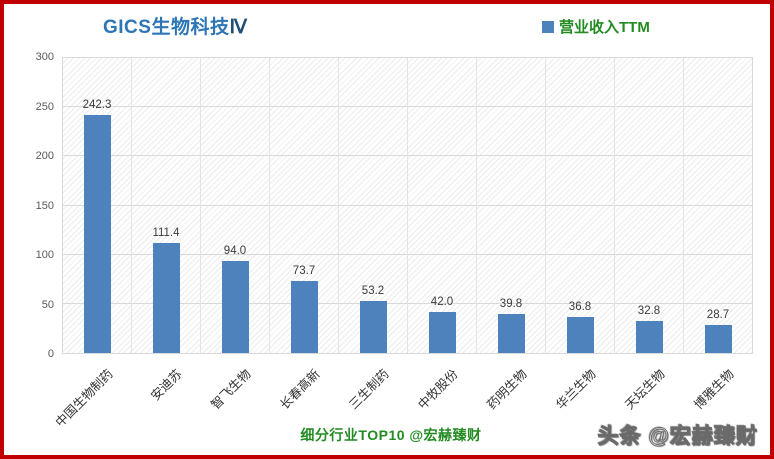 Image resolution: width=774 pixels, height=459 pixels. I want to click on chart-title-main: GICS生物科技, so click(166, 27).